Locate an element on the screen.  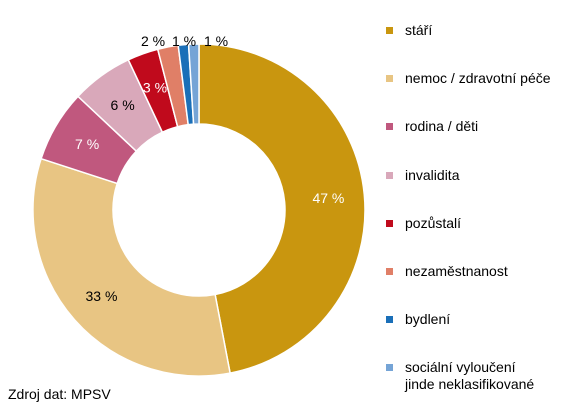
legend-label-line: invalidita is located at coordinates (432, 175).